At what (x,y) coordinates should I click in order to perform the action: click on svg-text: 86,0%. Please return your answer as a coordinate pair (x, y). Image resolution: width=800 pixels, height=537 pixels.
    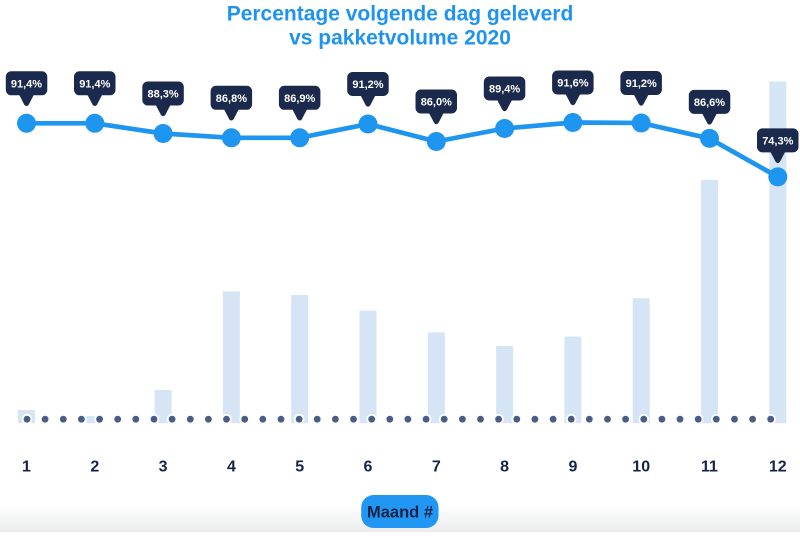
    Looking at the image, I should click on (436, 103).